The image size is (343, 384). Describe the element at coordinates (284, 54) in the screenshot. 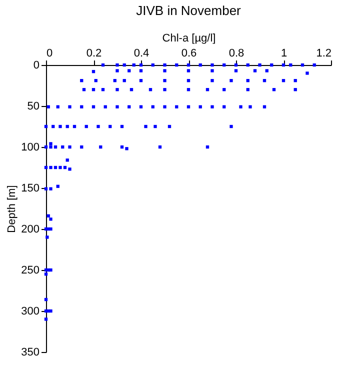

I see `x-tick-label: 1` at that location.